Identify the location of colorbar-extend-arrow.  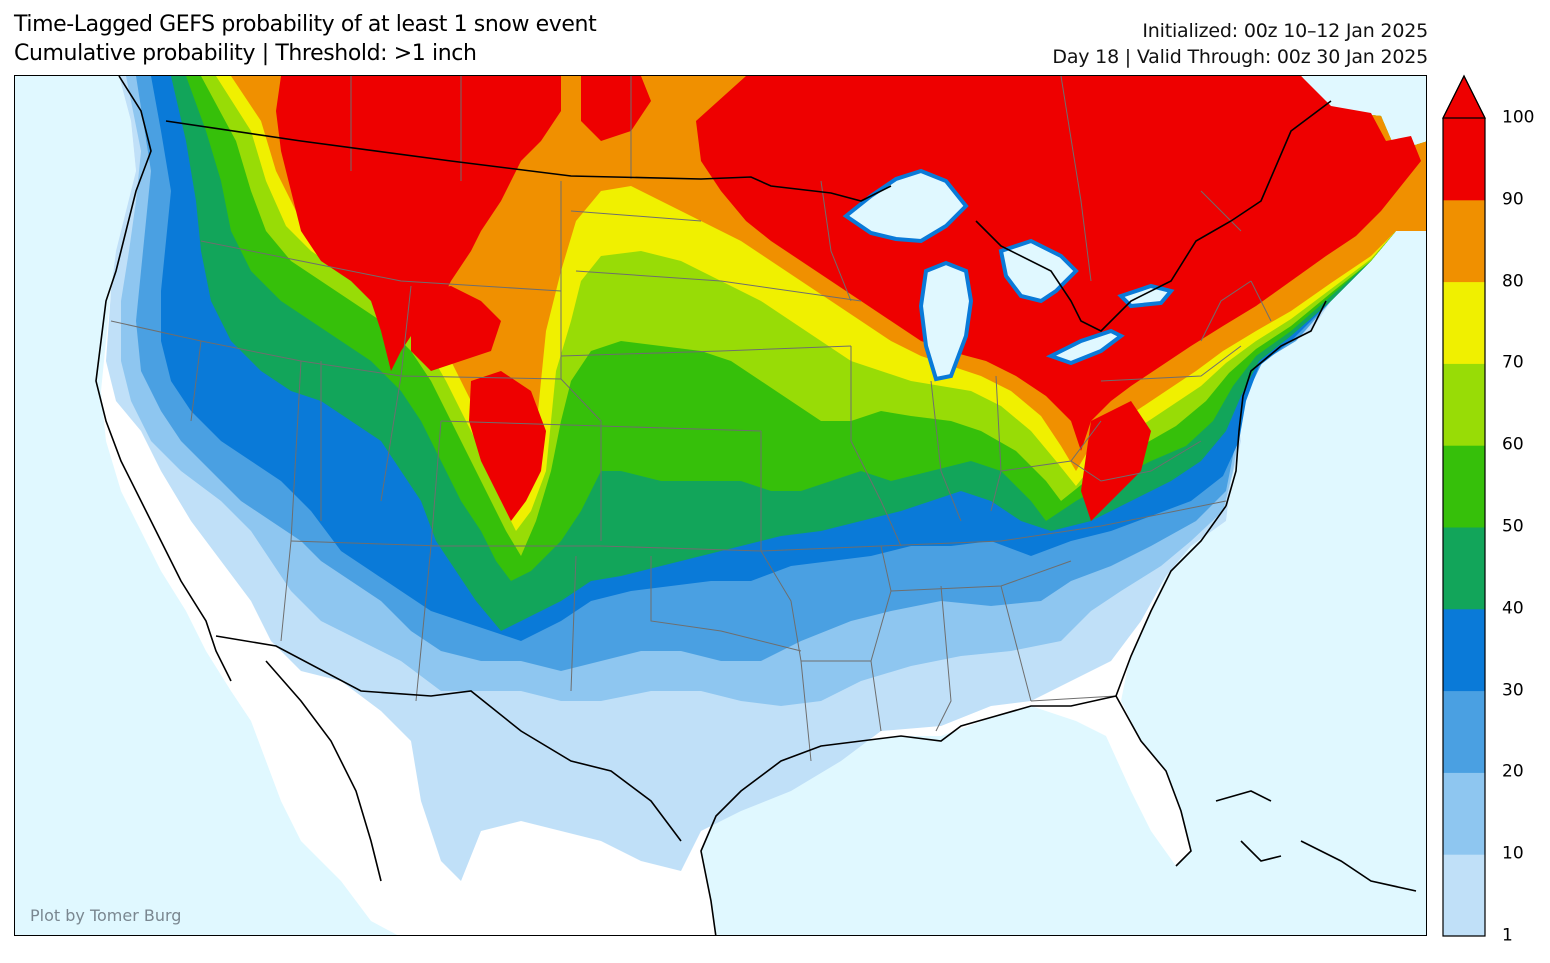
(1464, 96).